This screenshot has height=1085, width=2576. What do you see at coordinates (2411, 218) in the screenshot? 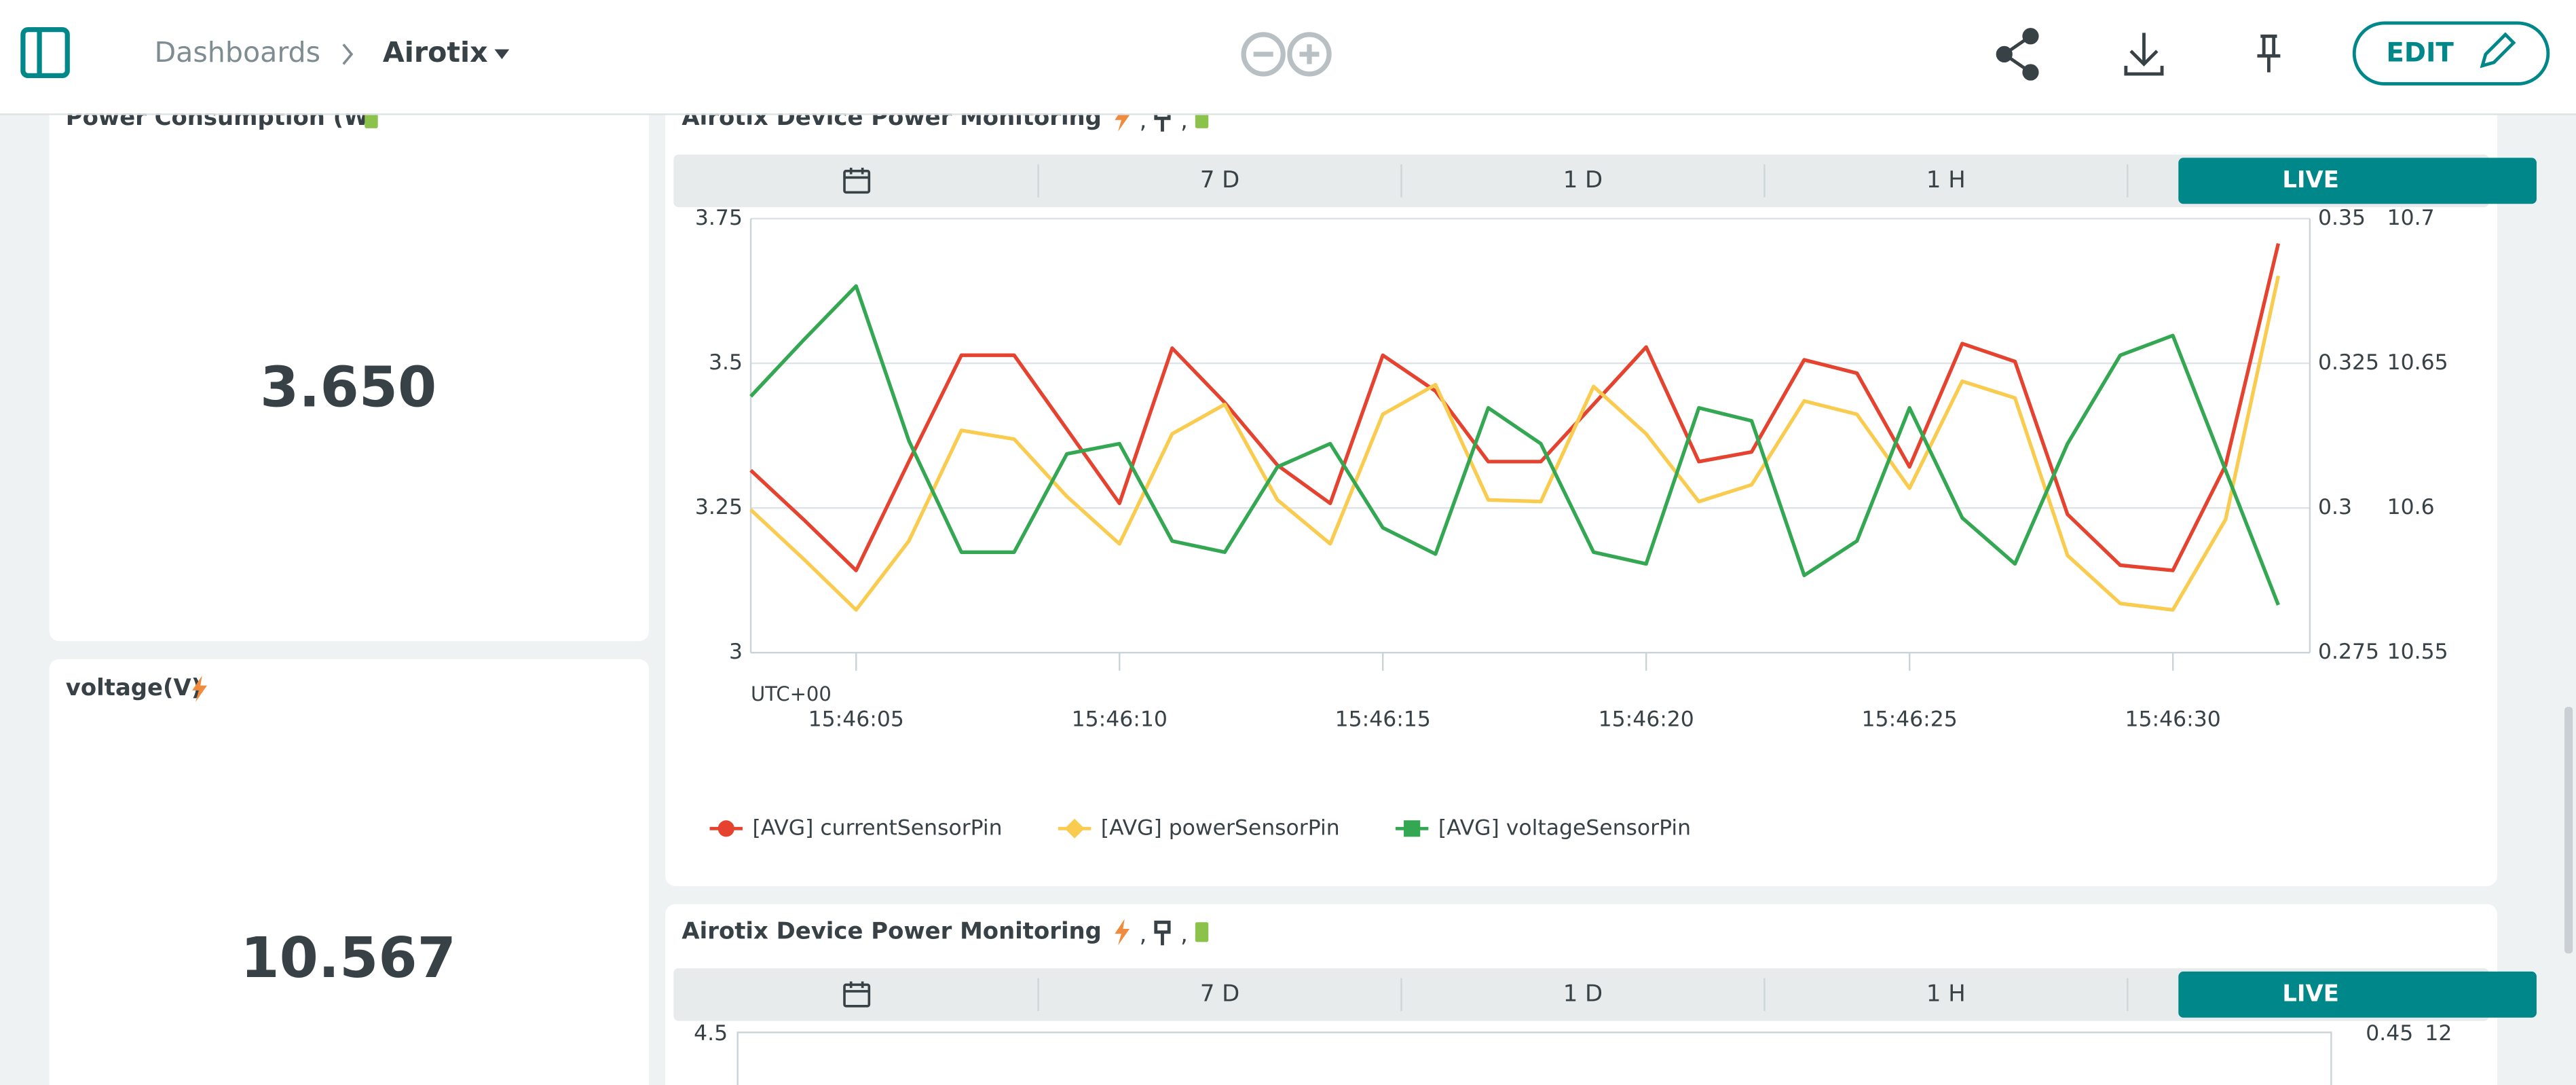
I see `y-tick-label: 10.7` at bounding box center [2411, 218].